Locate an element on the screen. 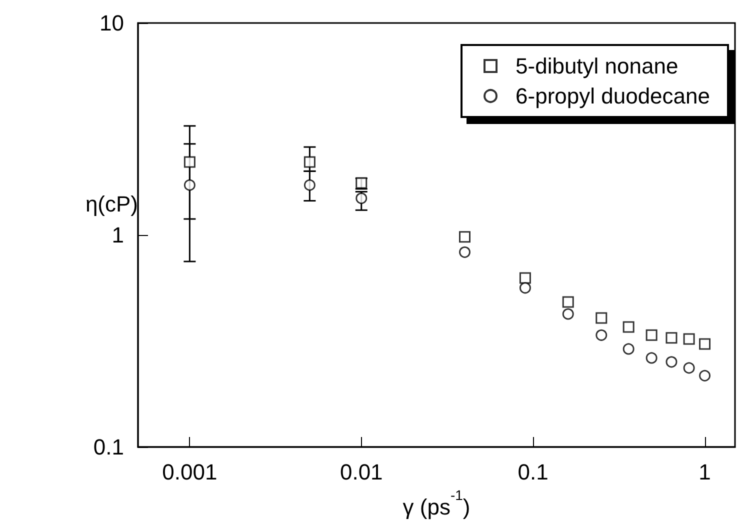  x-tick-label: 1 is located at coordinates (704, 472).